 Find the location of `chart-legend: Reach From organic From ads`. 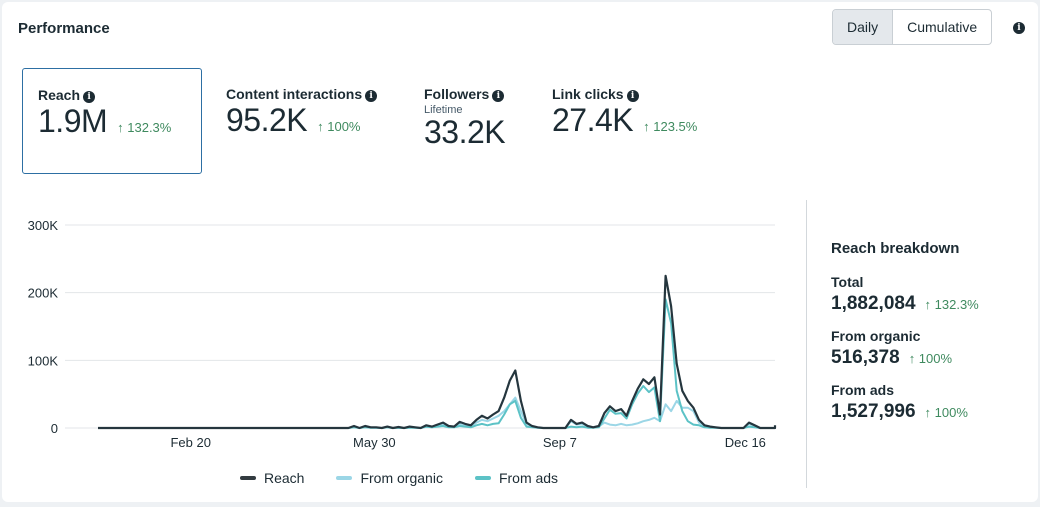

chart-legend: Reach From organic From ads is located at coordinates (399, 478).